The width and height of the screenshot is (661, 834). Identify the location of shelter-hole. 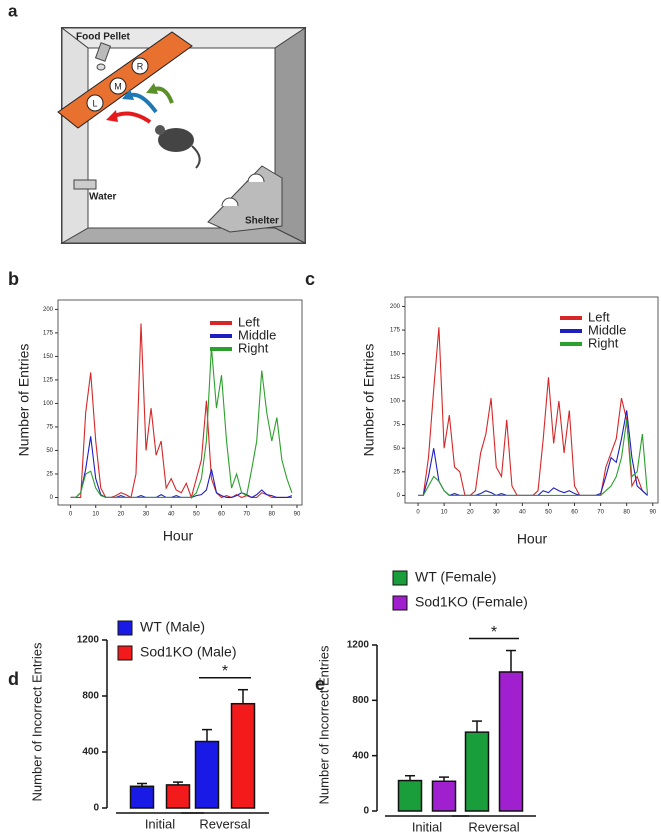
(243, 190).